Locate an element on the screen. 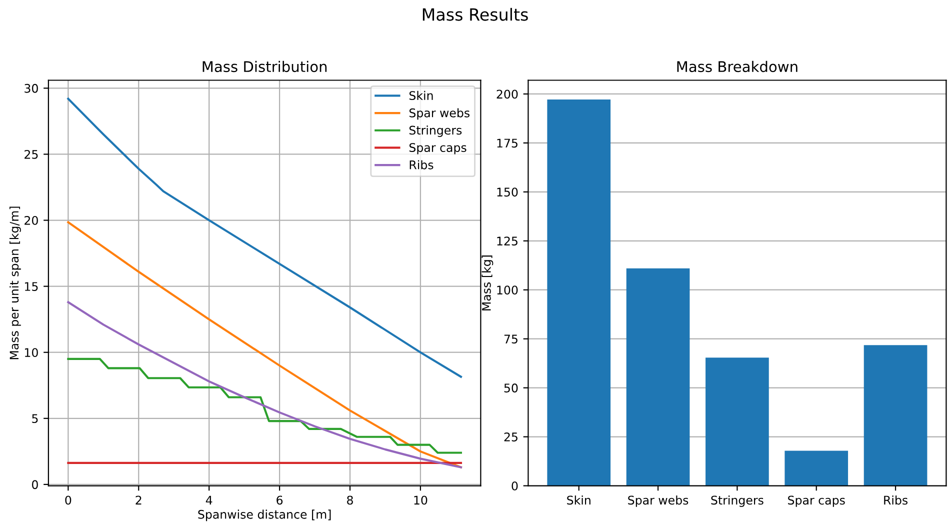  x-tick-label: Spar caps is located at coordinates (816, 501).